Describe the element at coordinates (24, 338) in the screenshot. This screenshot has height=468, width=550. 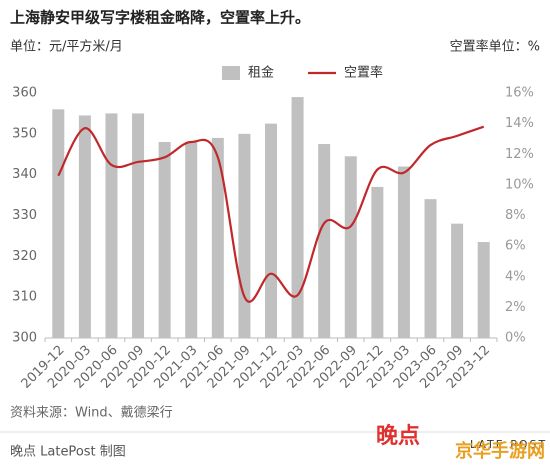
I see `y-tick-label: 300` at that location.